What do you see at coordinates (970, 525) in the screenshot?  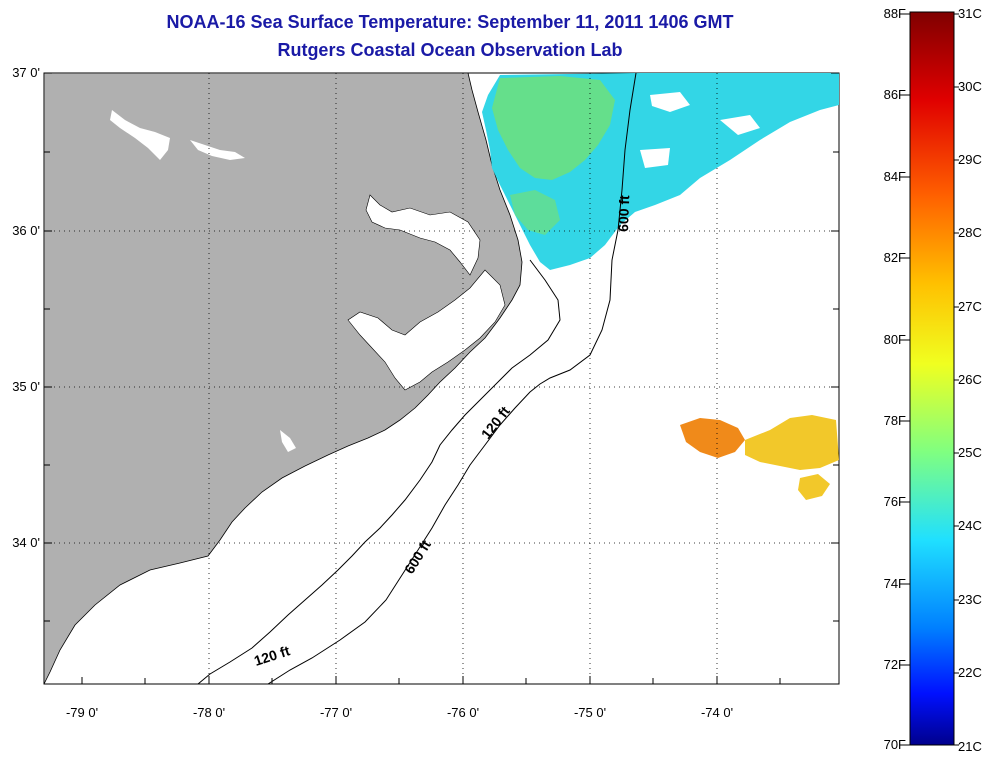 I see `colorbar-c-label: 24C` at bounding box center [970, 525].